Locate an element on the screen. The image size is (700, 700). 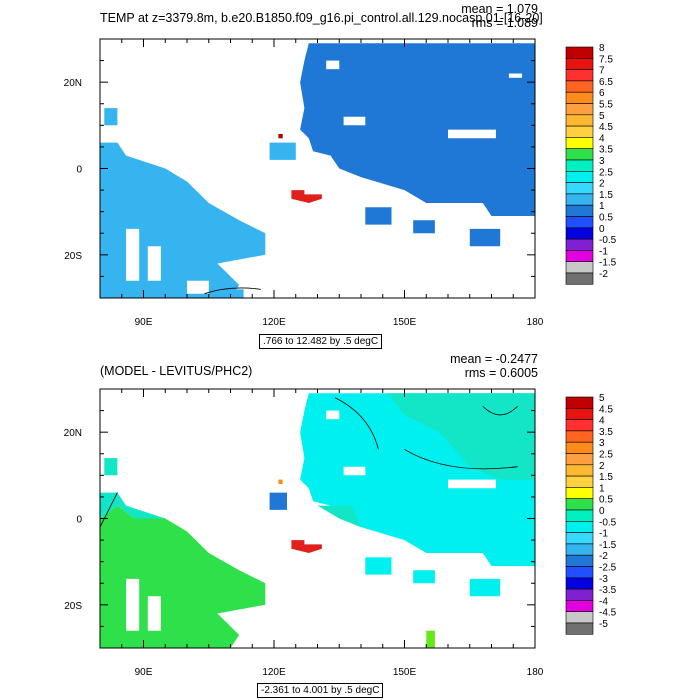
colorbar-label: 8 is located at coordinates (602, 48).